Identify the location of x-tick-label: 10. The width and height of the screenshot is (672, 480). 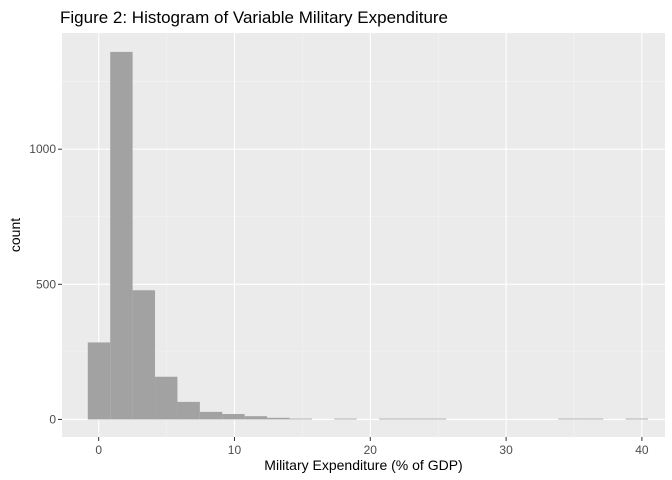
(235, 450).